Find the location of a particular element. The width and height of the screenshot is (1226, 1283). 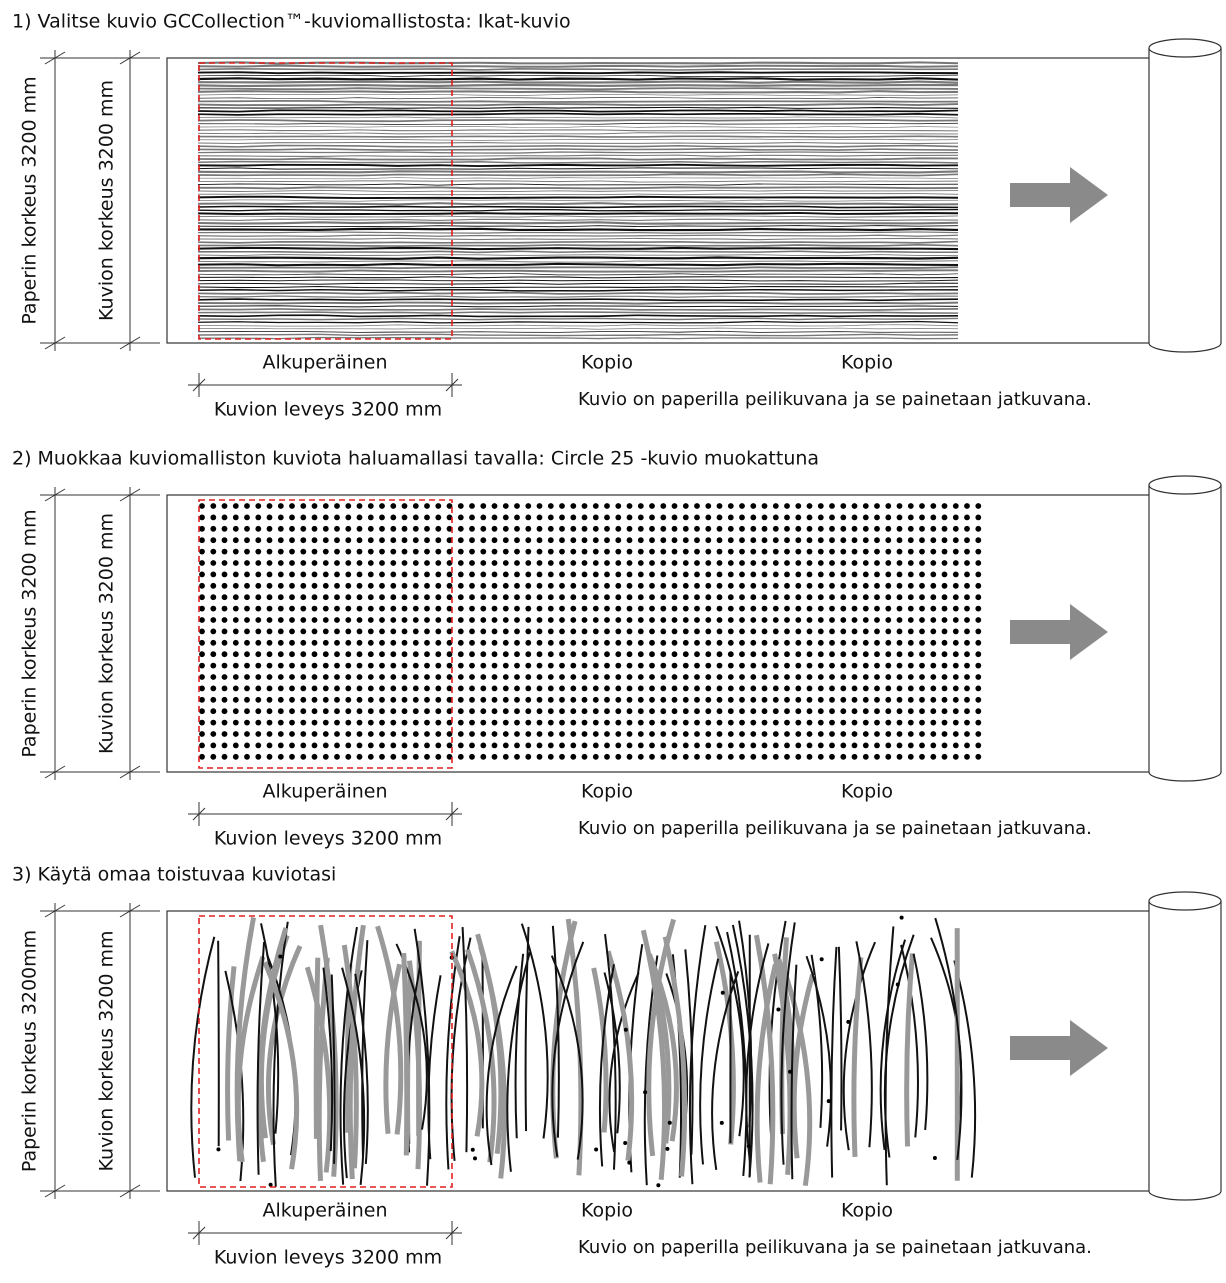

stroke-line is located at coordinates (518, 1061).